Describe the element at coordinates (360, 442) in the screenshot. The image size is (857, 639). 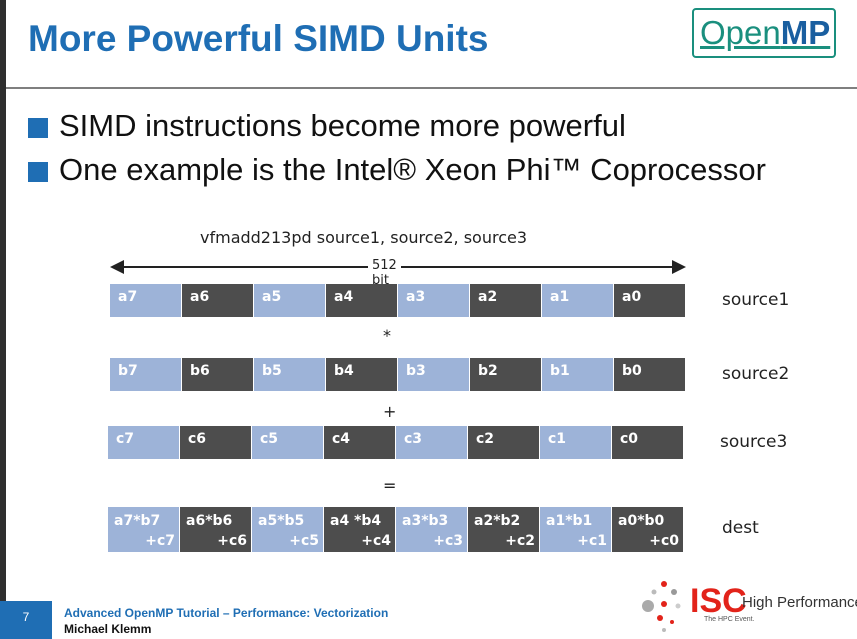
I see `register-cell: c4` at that location.